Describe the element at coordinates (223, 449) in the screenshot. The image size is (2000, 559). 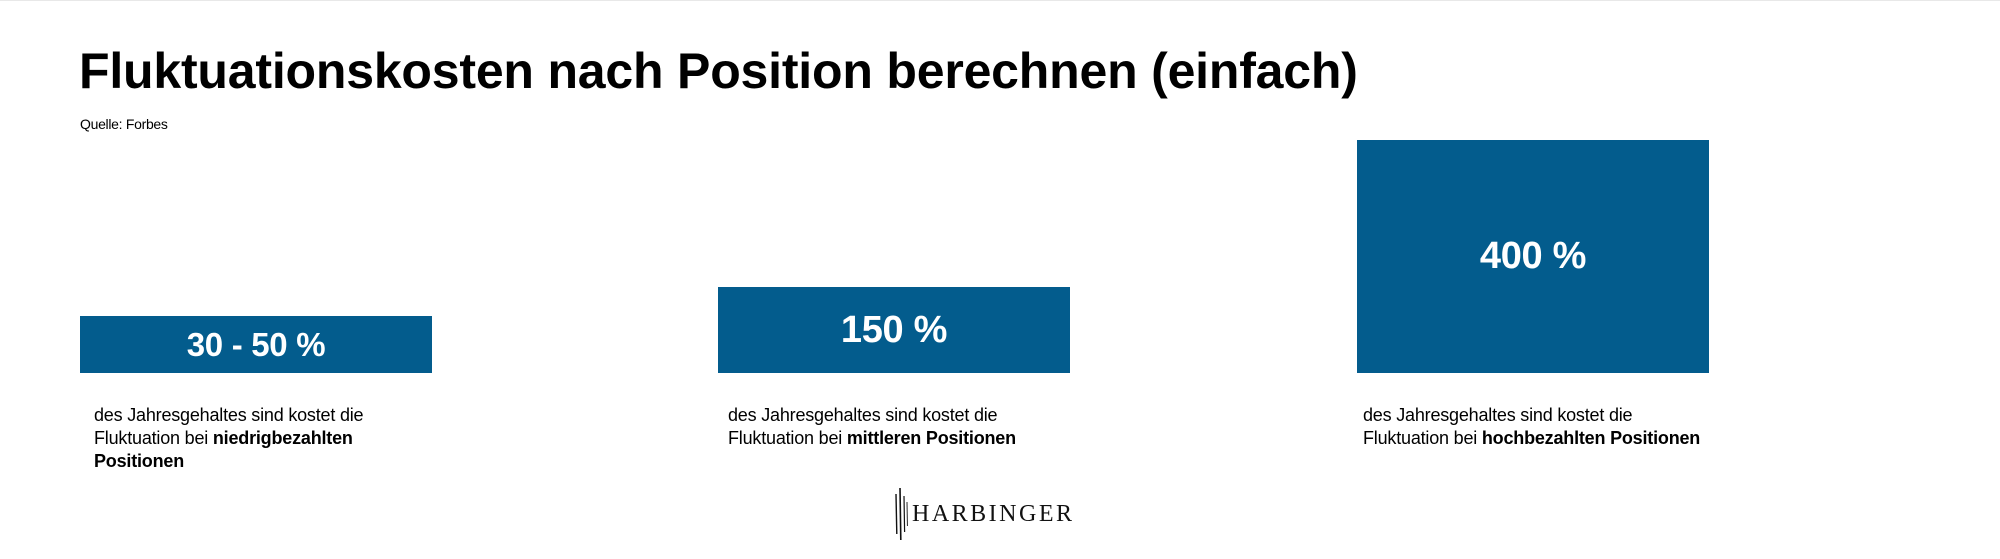
I see `desc-emphasis: niedrigbezahlten Positionen` at that location.